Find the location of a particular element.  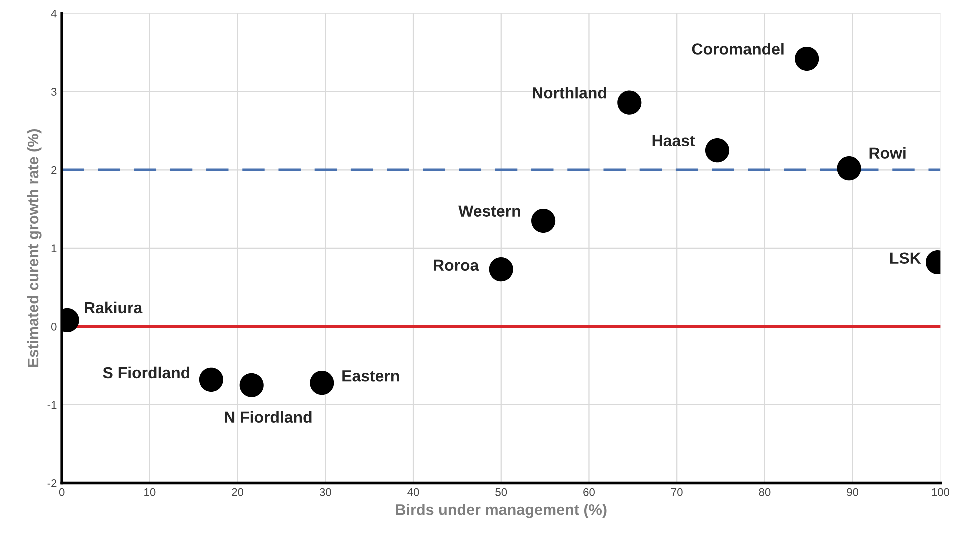

x-tick-label: 20 is located at coordinates (238, 492).